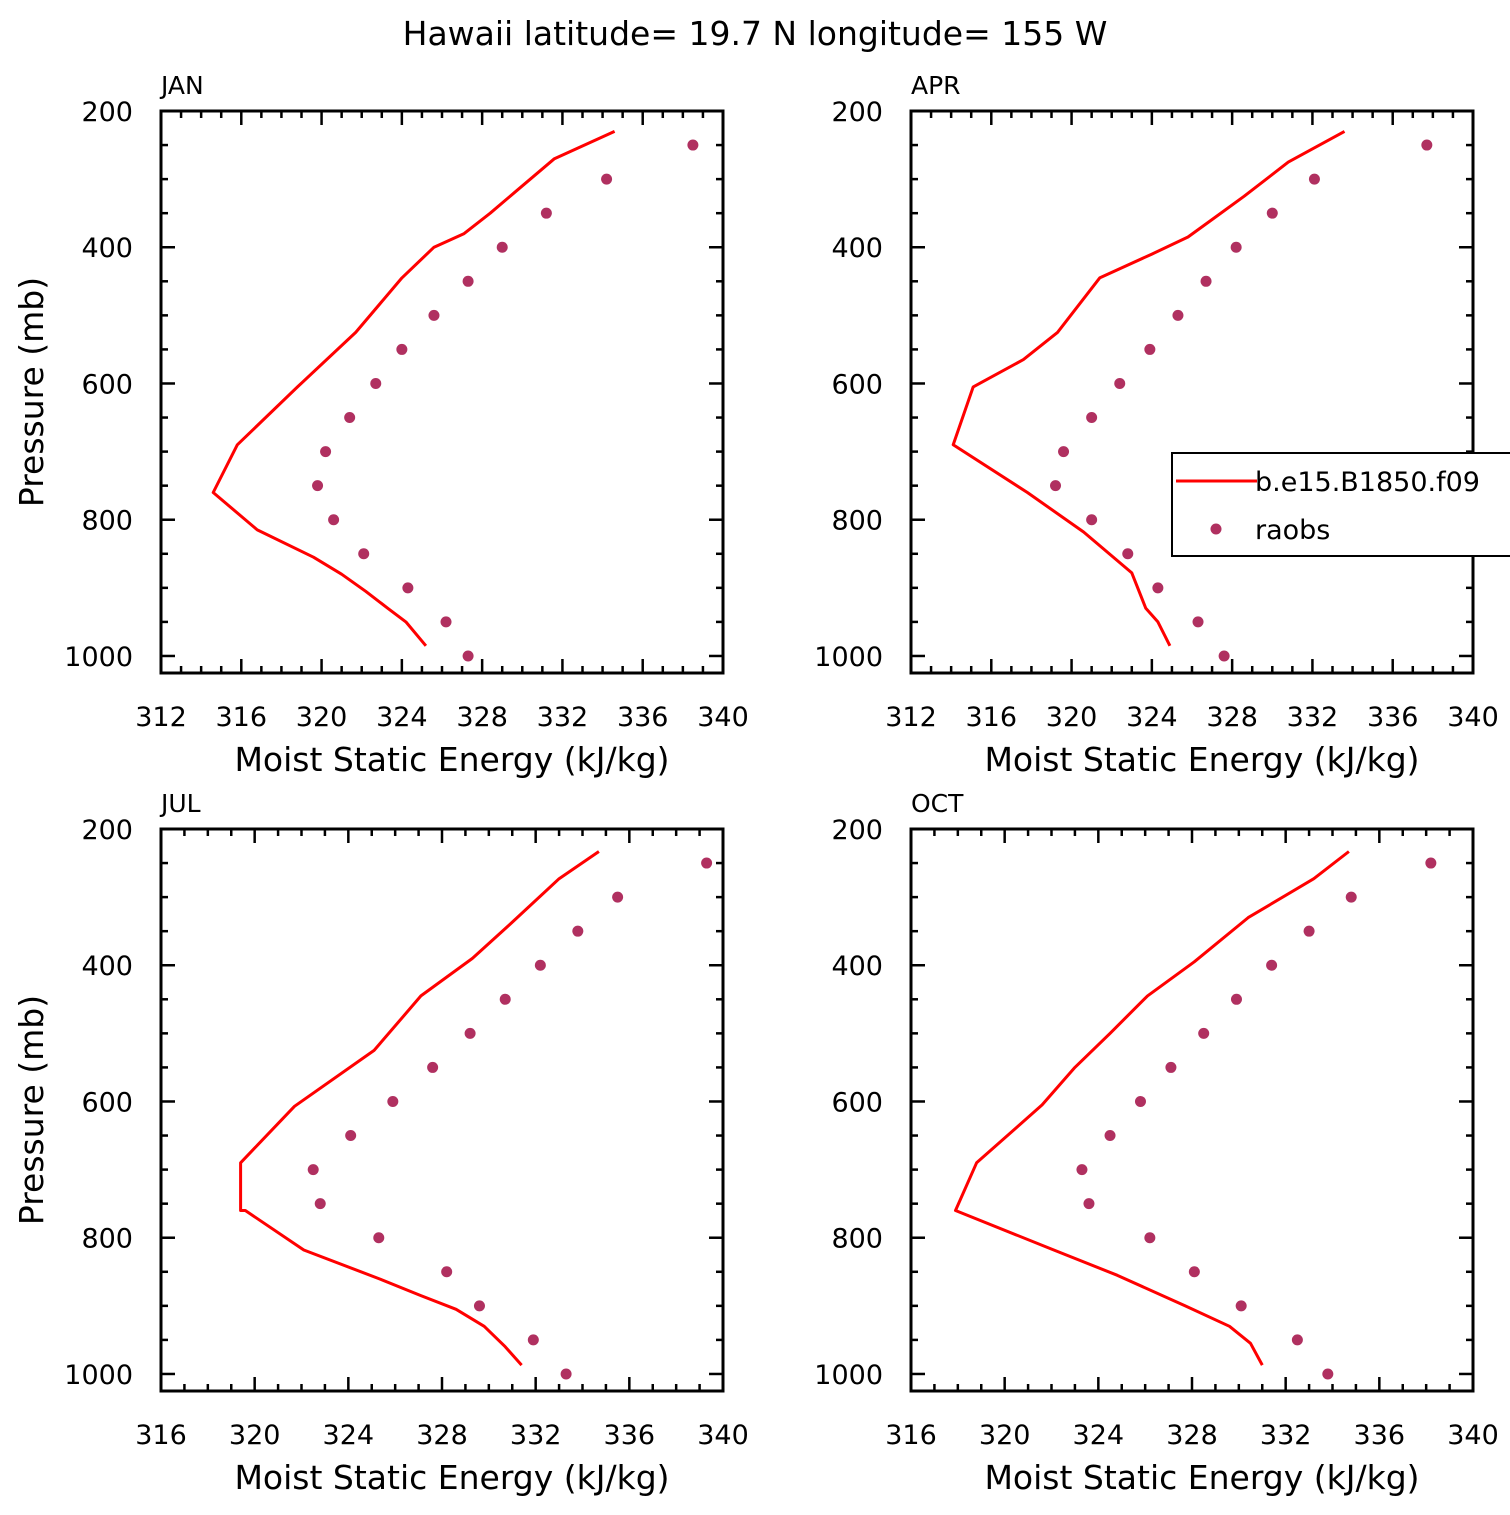 The width and height of the screenshot is (1510, 1515). Describe the element at coordinates (937, 803) in the screenshot. I see `panel-label: OCT` at that location.